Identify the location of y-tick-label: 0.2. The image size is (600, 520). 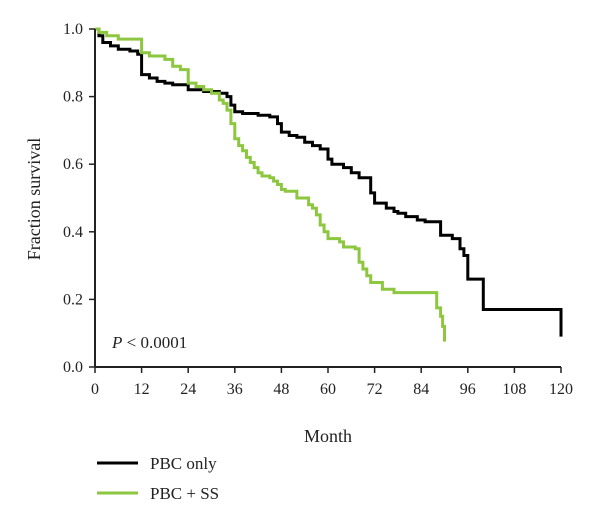
(73, 299).